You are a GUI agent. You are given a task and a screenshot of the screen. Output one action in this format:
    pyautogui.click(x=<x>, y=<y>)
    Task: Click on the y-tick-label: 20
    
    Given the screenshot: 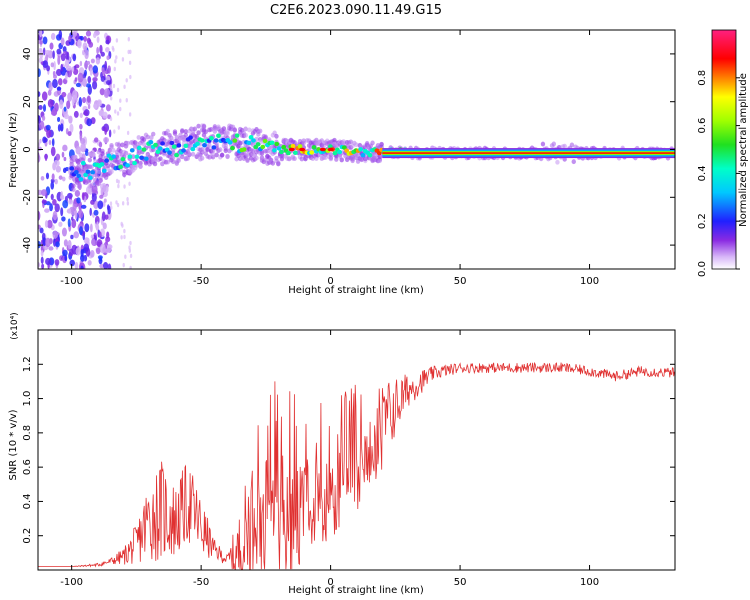 What is the action you would take?
    pyautogui.click(x=27, y=101)
    